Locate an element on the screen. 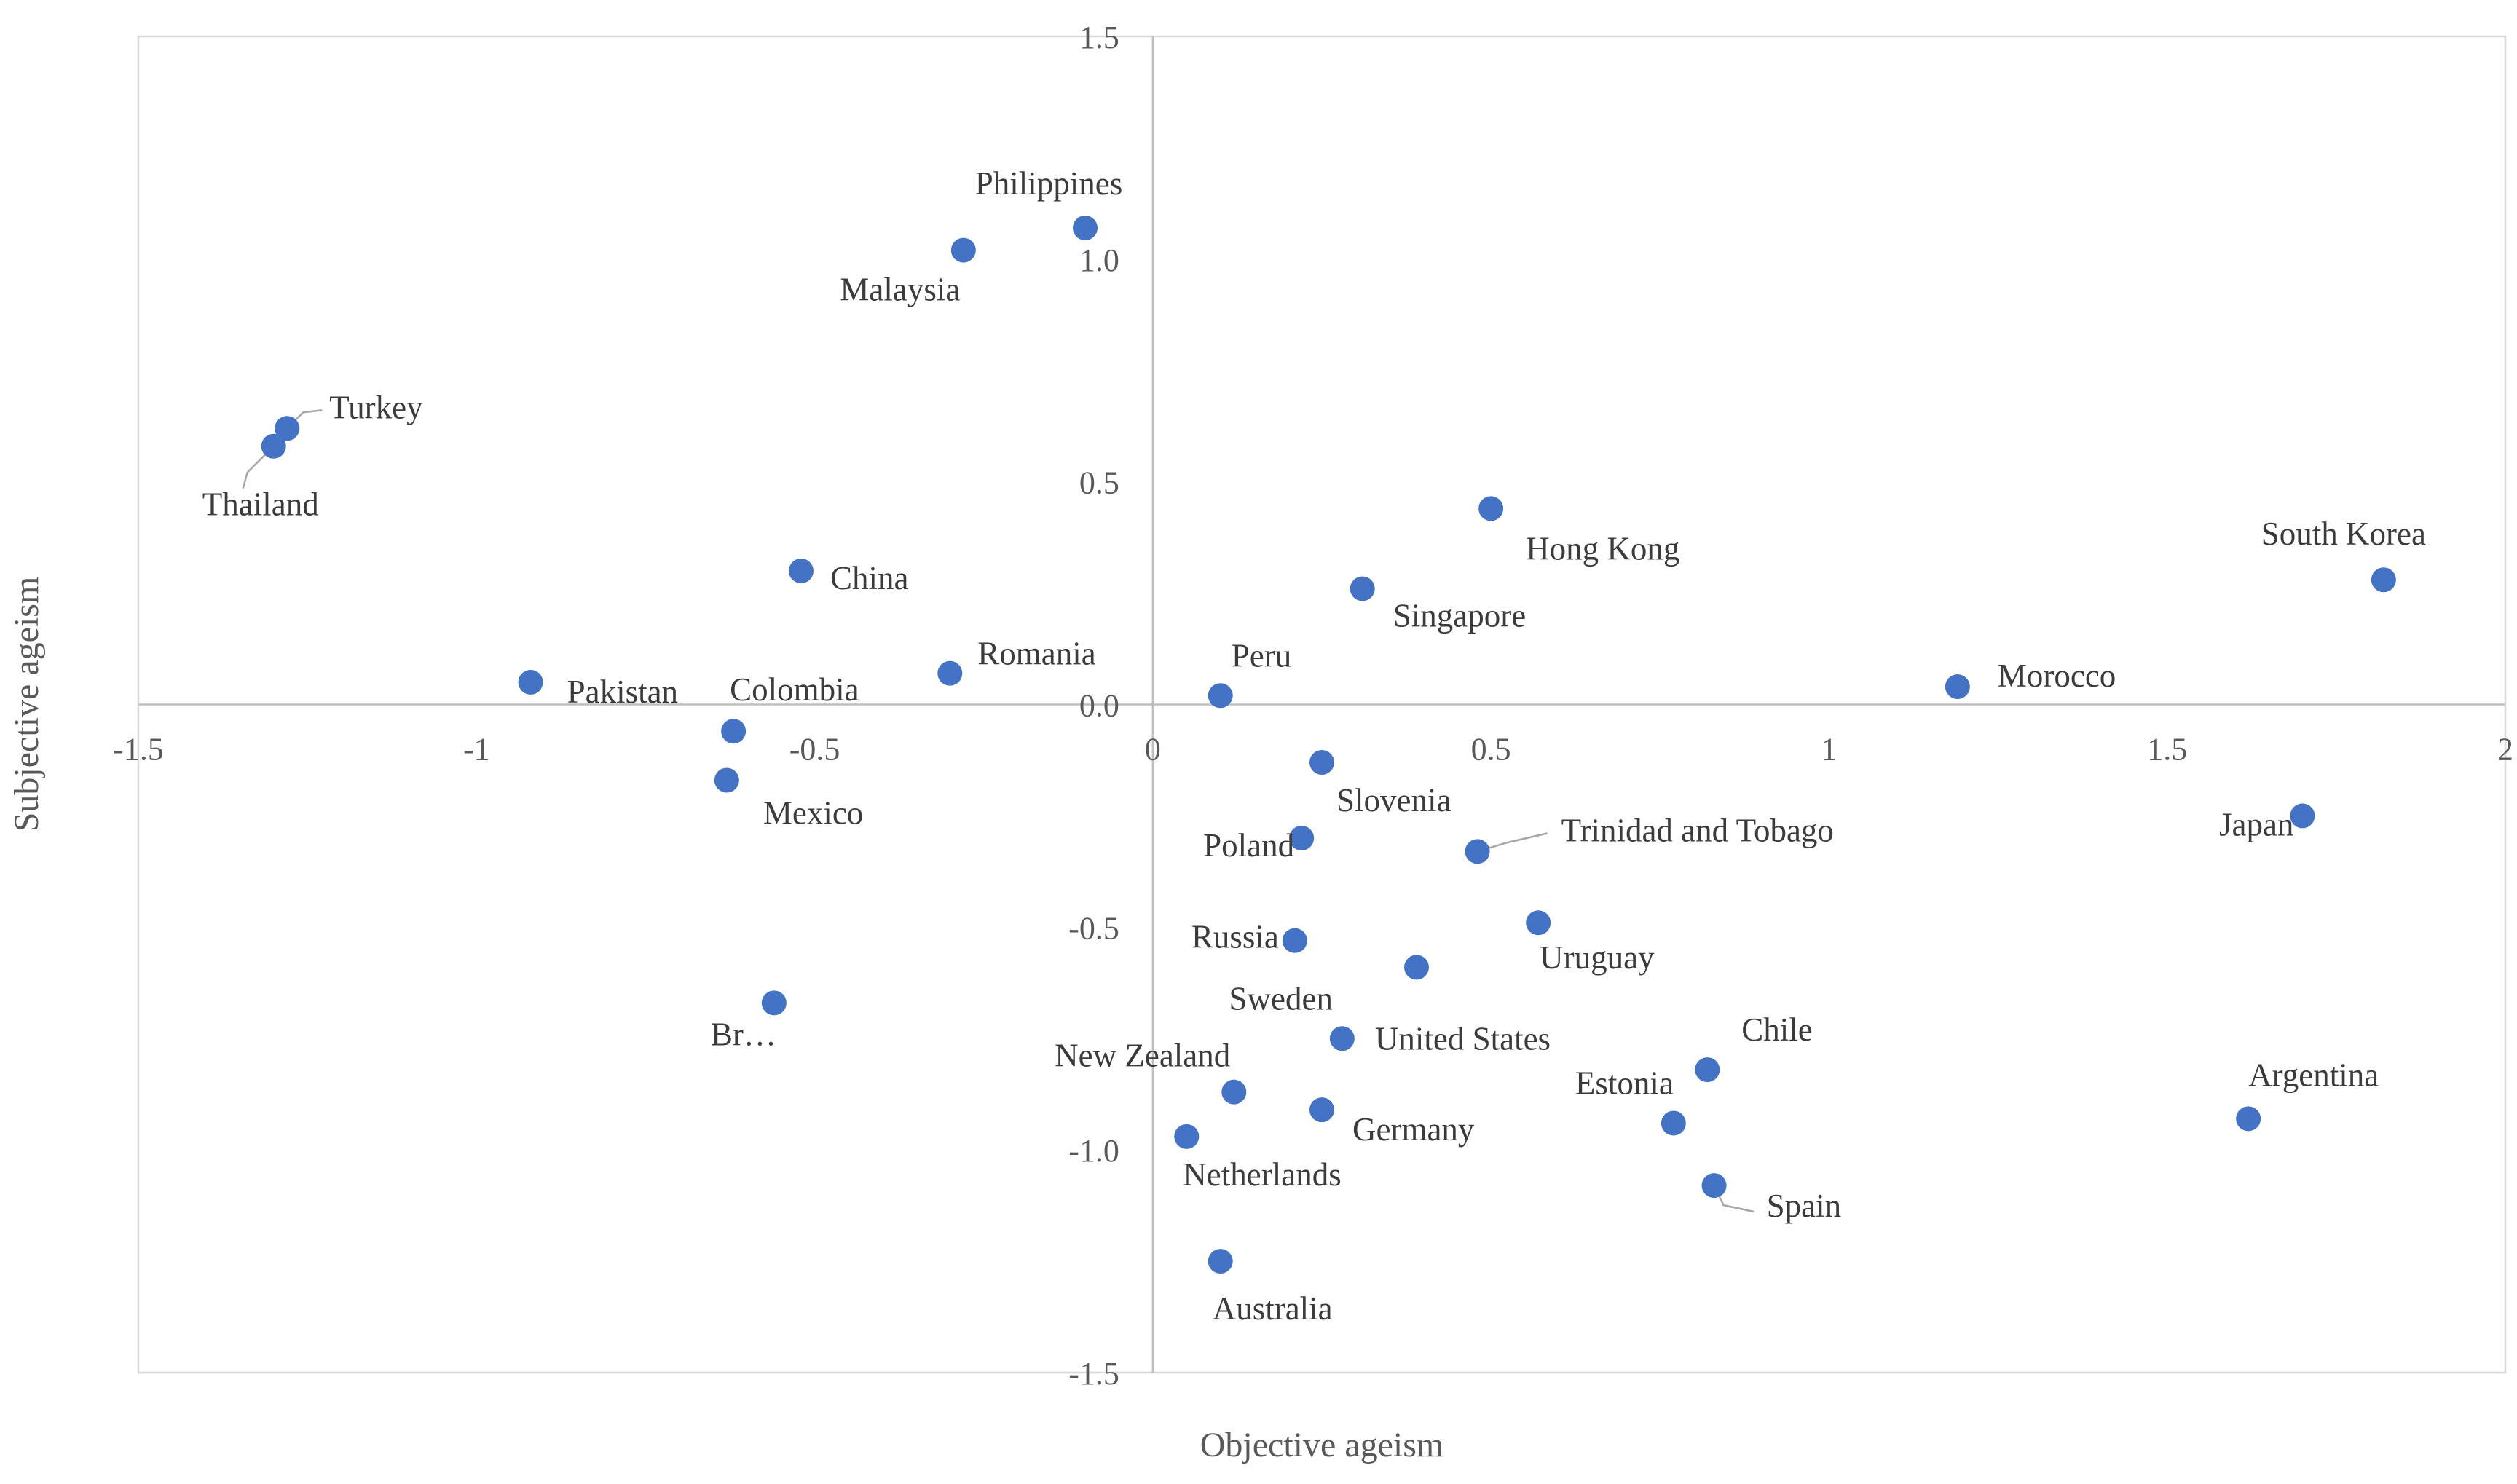 The height and width of the screenshot is (1484, 2517). point-label: Pakistan is located at coordinates (623, 692).